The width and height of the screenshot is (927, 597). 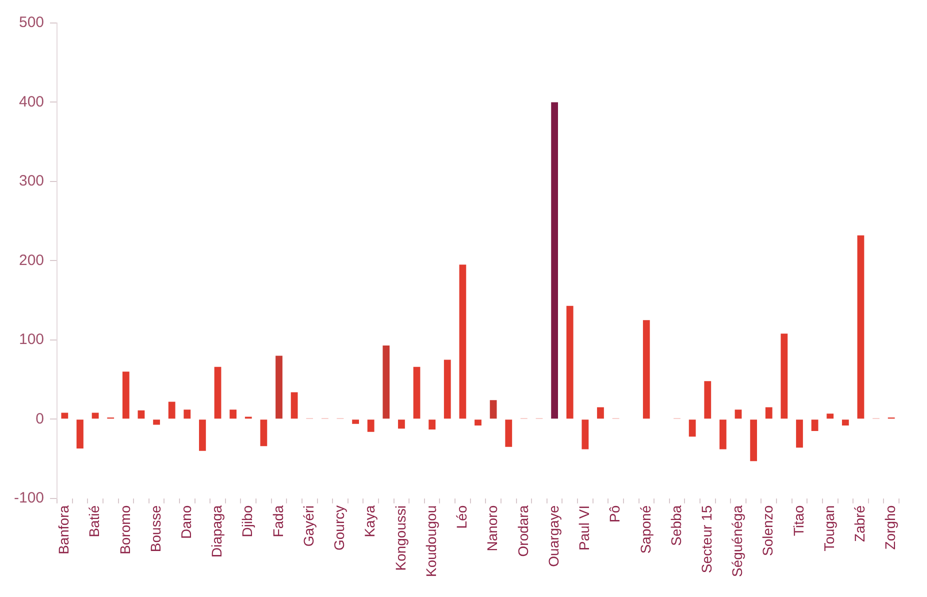 What do you see at coordinates (31, 23) in the screenshot?
I see `y-tick-label: 500` at bounding box center [31, 23].